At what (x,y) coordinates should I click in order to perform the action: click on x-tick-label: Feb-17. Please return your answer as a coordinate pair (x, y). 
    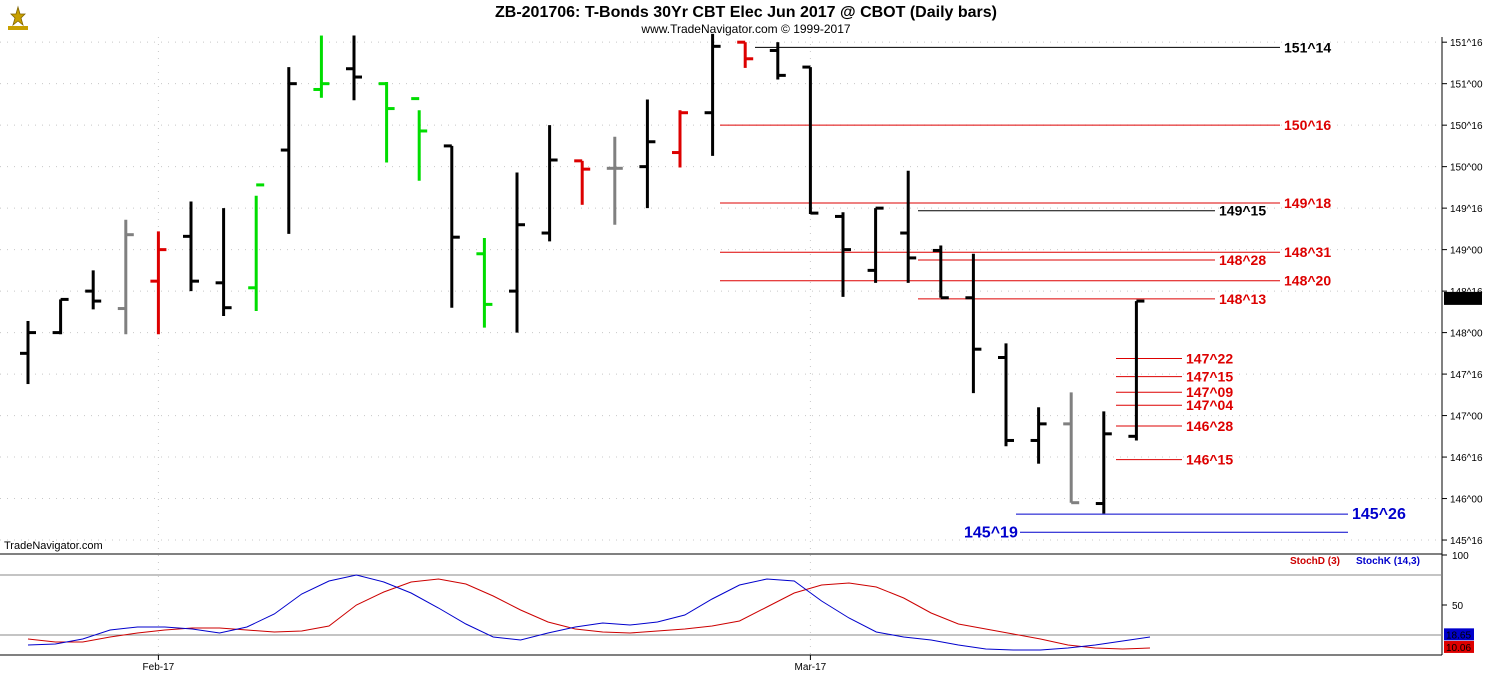
    Looking at the image, I should click on (159, 667).